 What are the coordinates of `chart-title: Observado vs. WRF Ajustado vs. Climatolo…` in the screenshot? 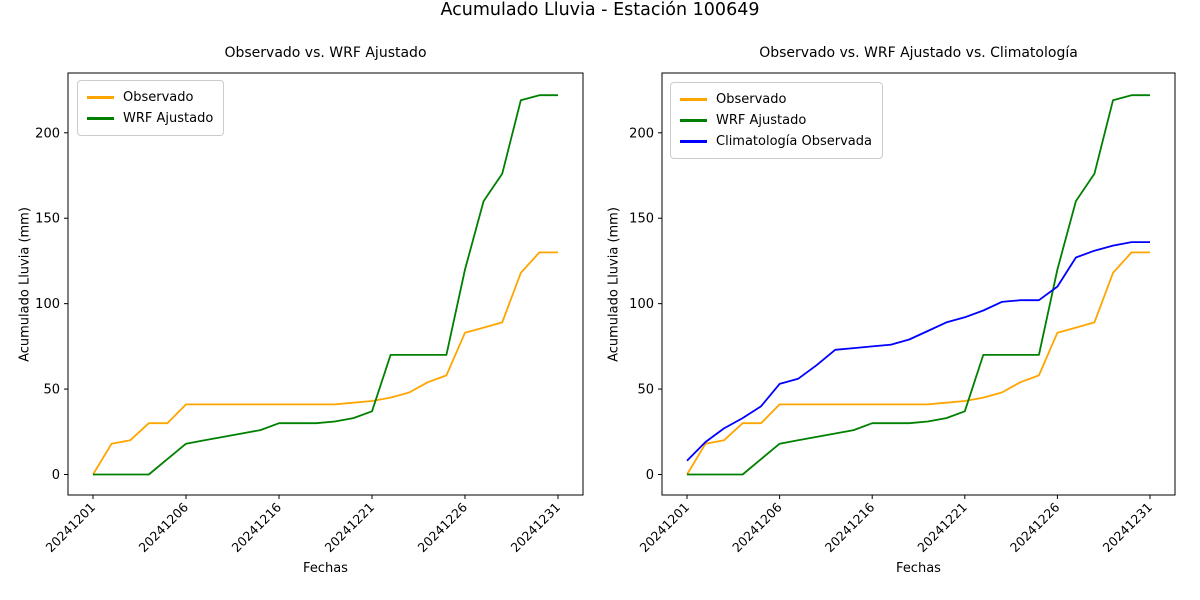 It's located at (918, 53).